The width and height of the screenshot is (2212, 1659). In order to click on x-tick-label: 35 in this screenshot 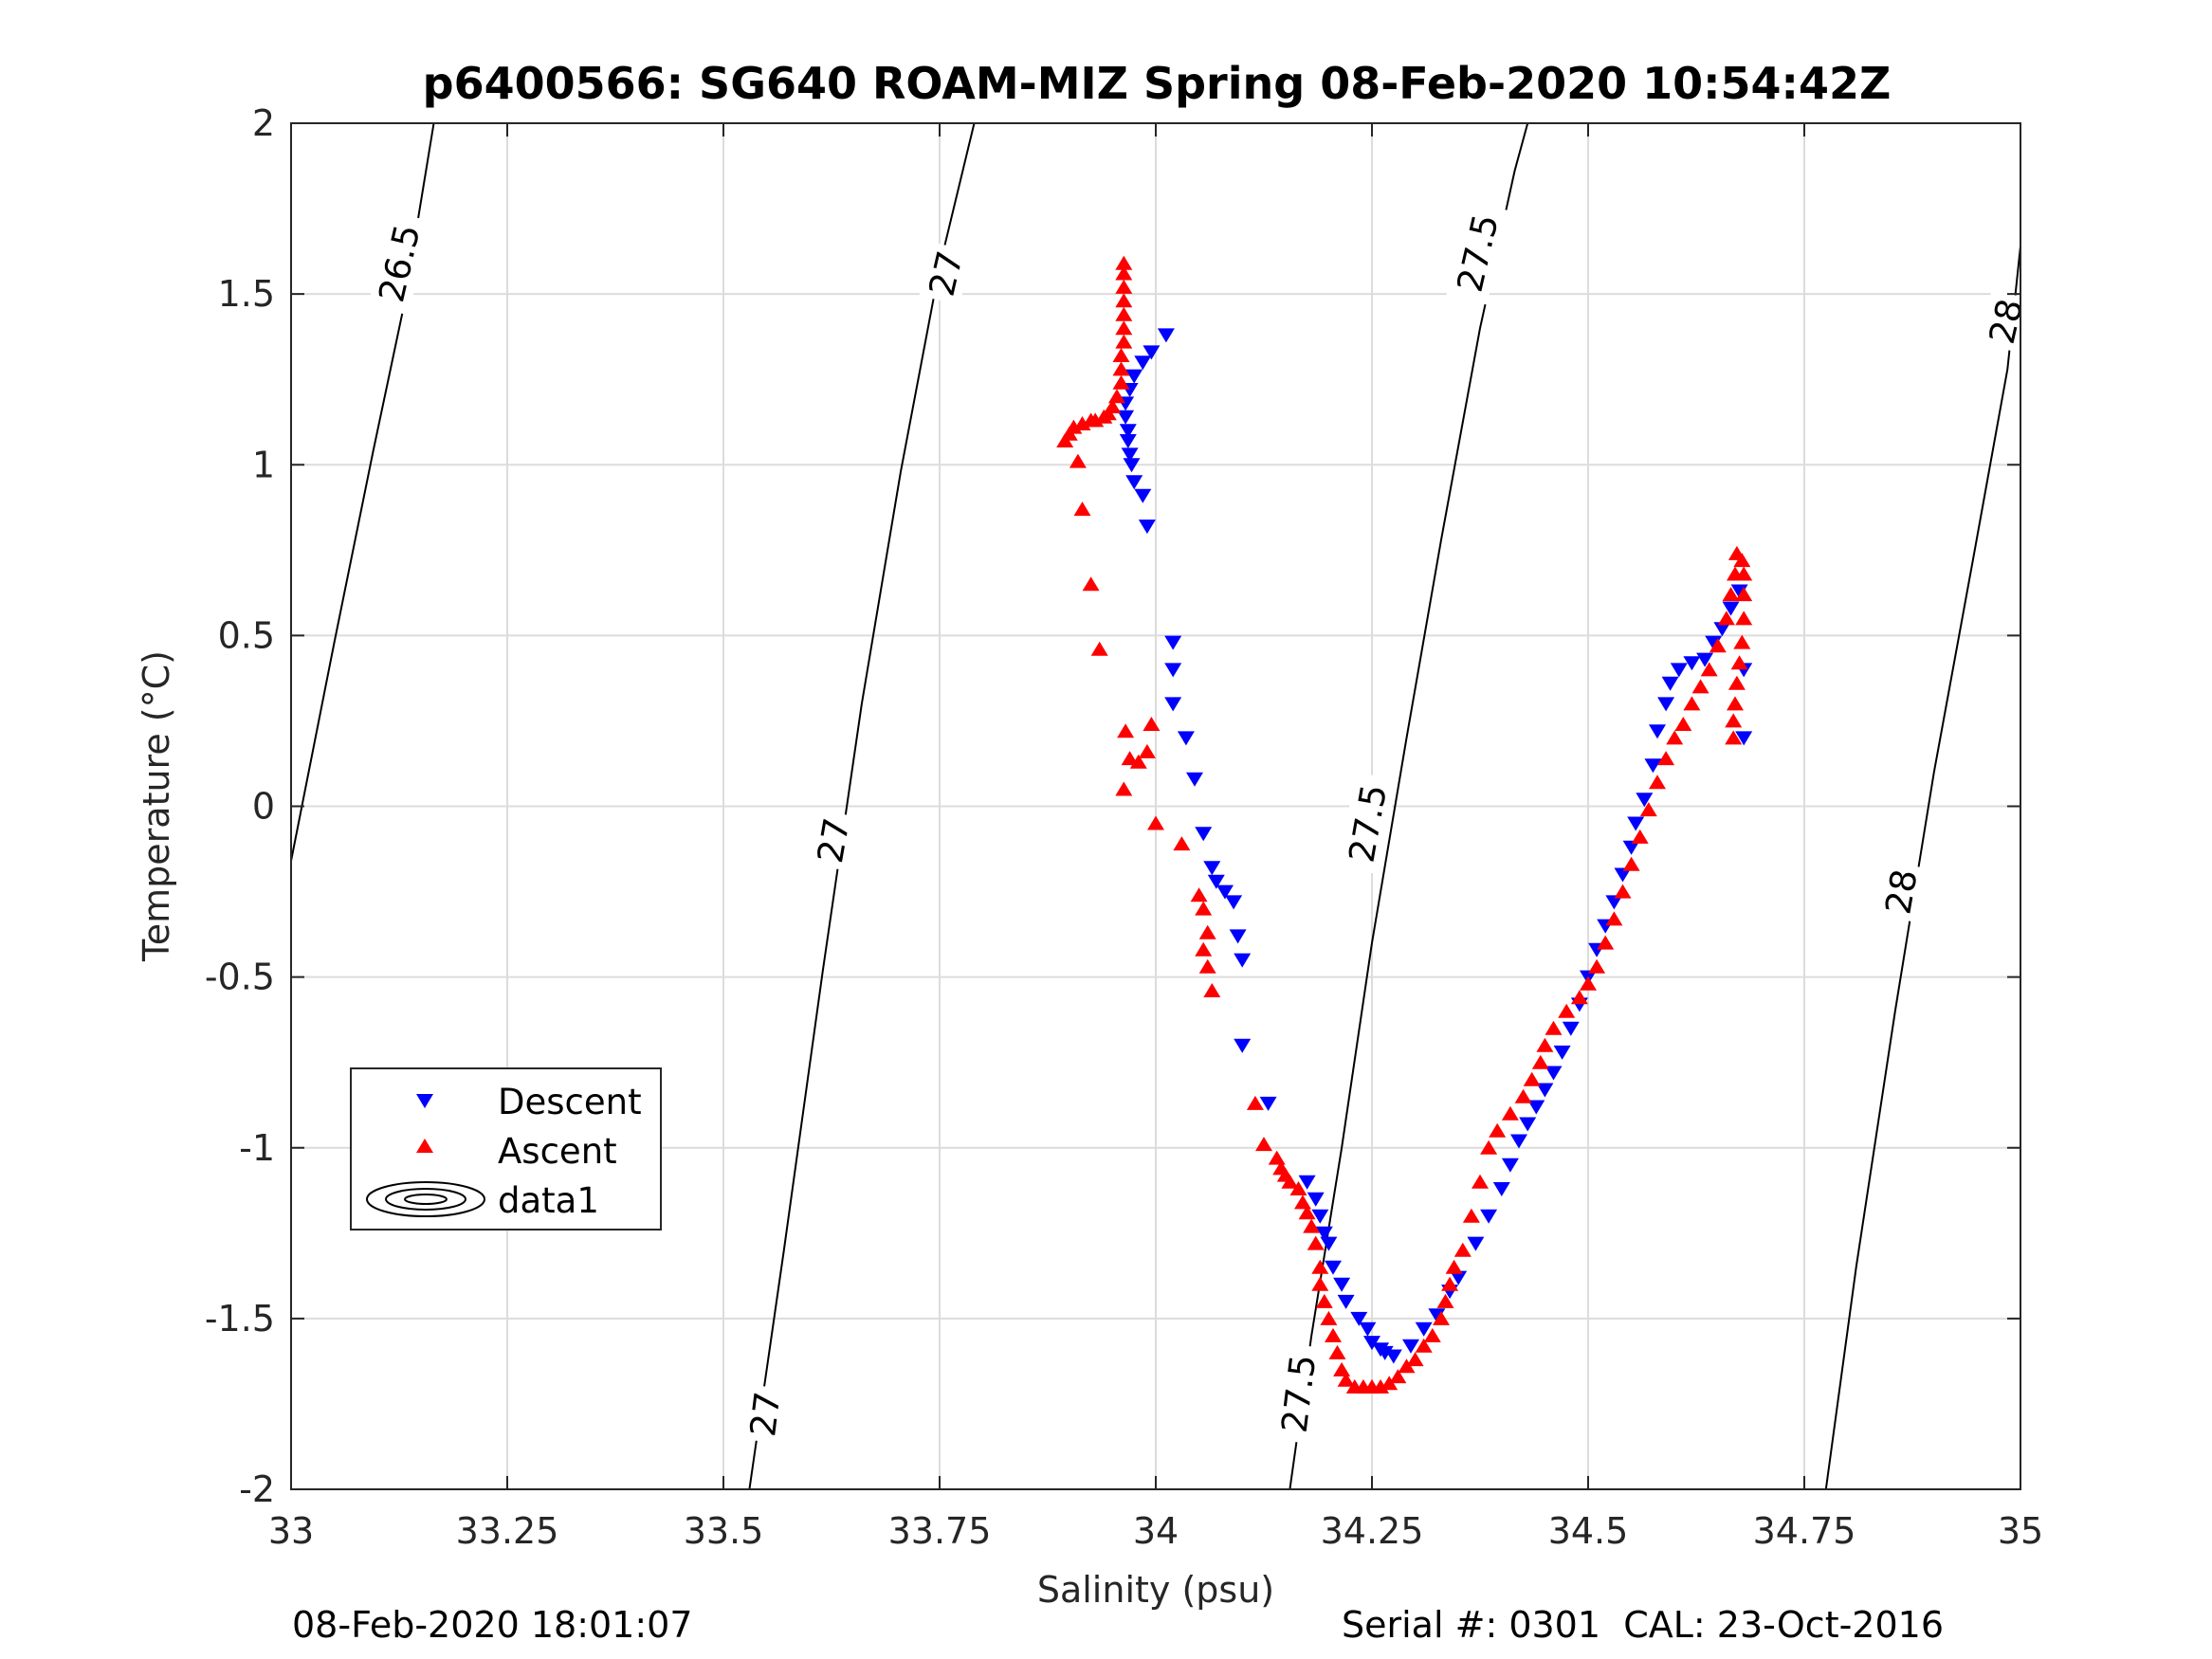, I will do `click(2020, 1531)`.